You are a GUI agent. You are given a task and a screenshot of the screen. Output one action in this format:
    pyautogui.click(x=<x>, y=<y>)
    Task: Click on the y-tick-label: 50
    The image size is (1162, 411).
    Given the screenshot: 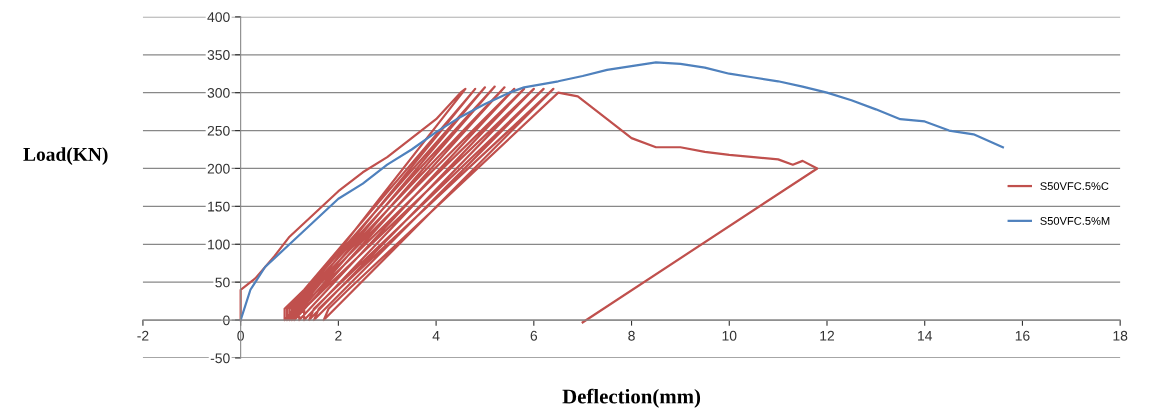 What is the action you would take?
    pyautogui.click(x=222, y=282)
    